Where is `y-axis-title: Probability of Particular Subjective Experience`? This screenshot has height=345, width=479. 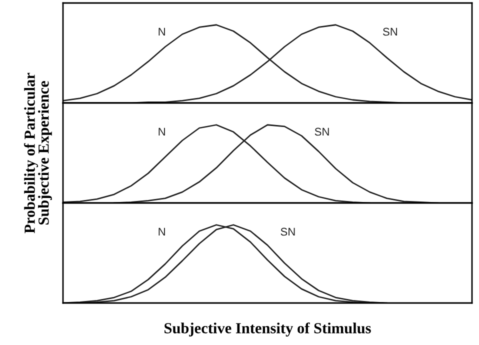 y-axis-title: Probability of Particular Subjective Experience is located at coordinates (38, 153).